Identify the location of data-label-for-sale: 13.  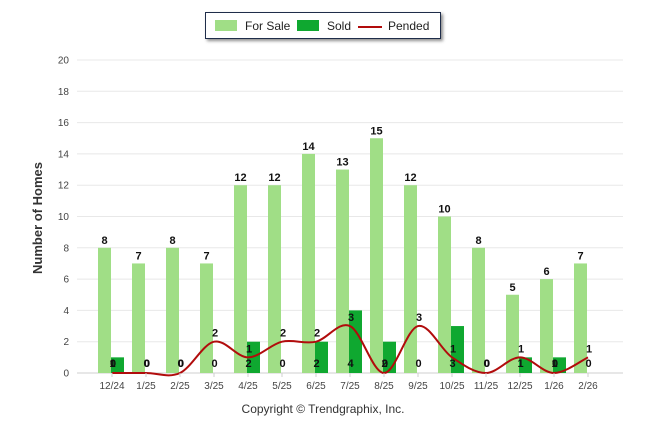
(342, 163).